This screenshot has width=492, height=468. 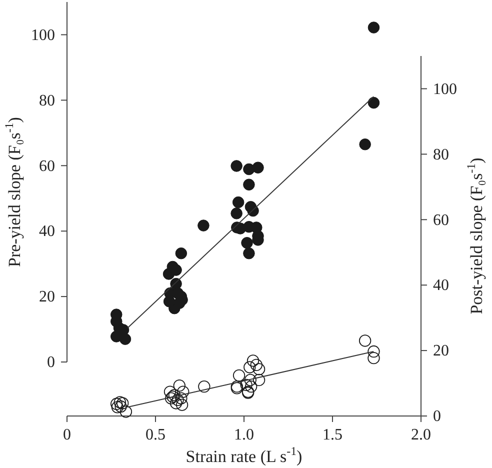 I want to click on x-axis-title: Strain rate (L s$^{-1}$), so click(x=244, y=455).